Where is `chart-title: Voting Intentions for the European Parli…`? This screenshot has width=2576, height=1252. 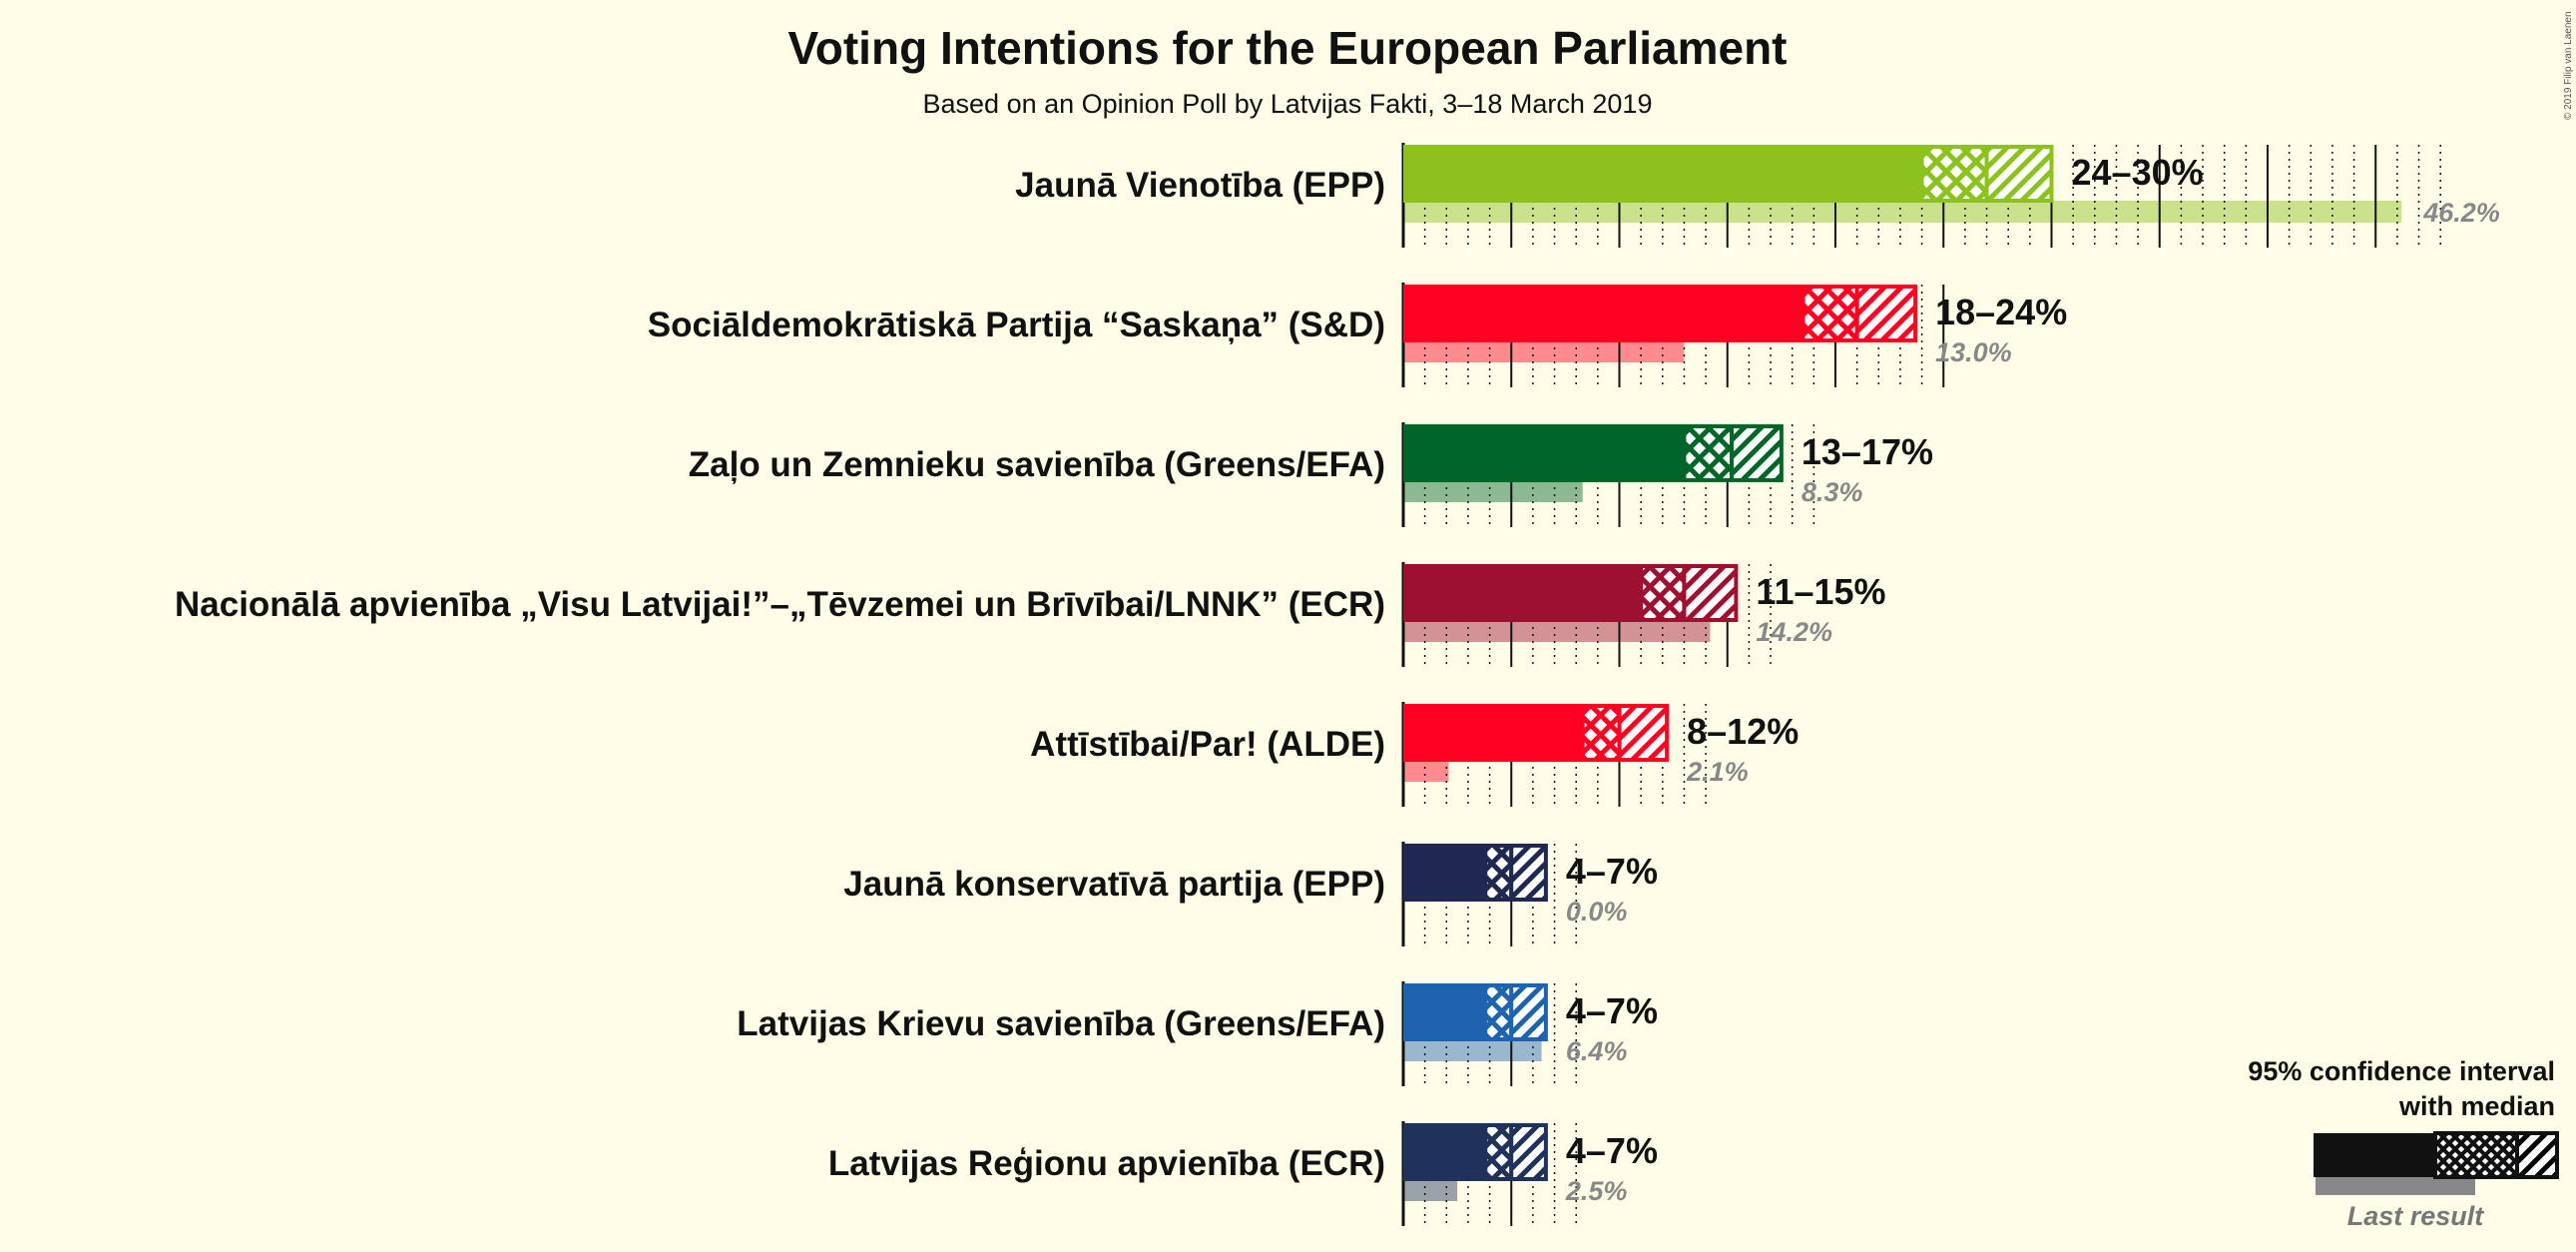
chart-title: Voting Intentions for the European Parli… is located at coordinates (1288, 48).